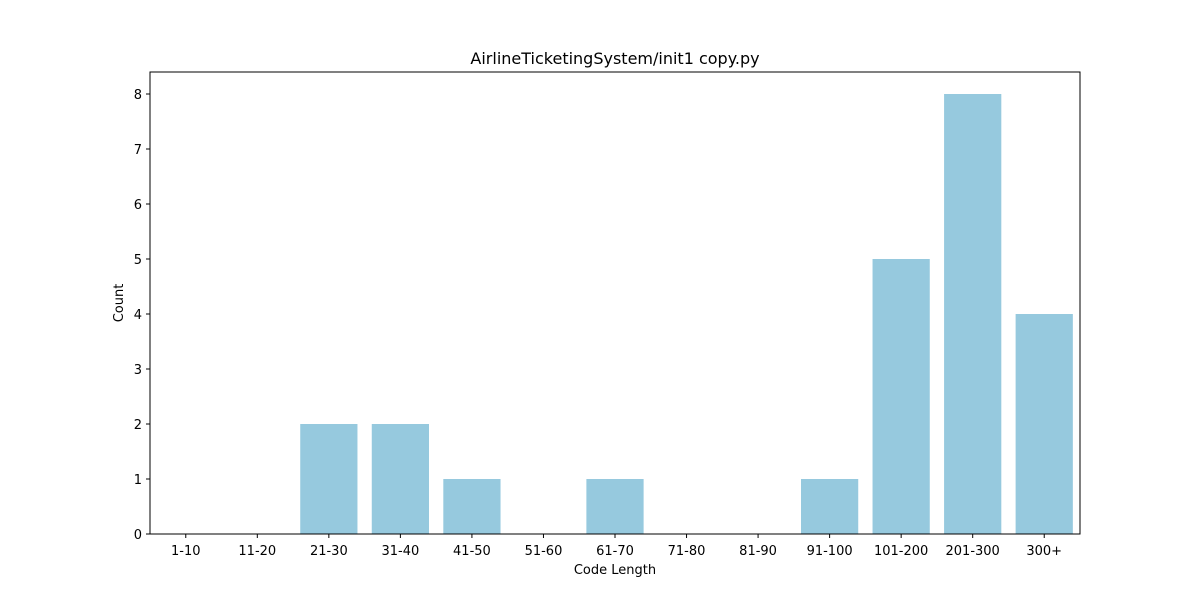 This screenshot has height=600, width=1200. Describe the element at coordinates (830, 551) in the screenshot. I see `x-tick-label: 91-100` at that location.